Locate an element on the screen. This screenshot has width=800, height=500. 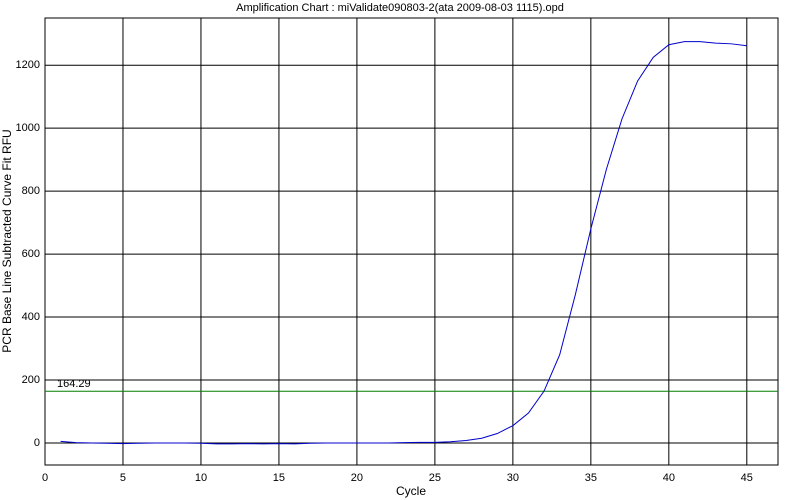
y-tick-label: 800 is located at coordinates (31, 191).